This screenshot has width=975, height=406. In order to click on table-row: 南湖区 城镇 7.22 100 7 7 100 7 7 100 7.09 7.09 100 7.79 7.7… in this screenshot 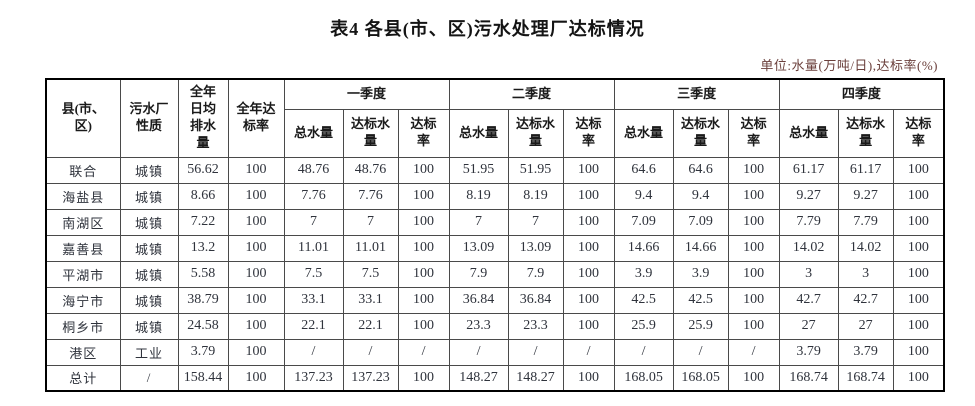, I will do `click(495, 222)`.